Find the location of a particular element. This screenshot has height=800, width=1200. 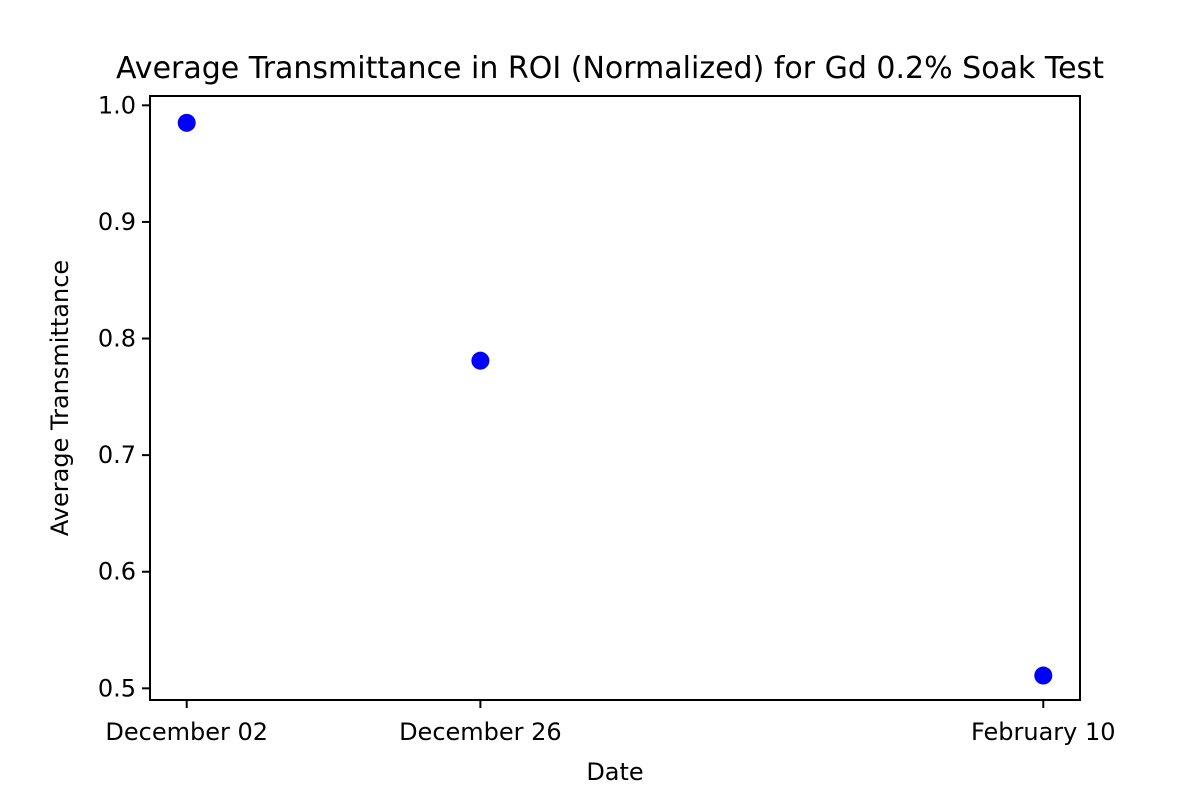

y-axis-label: Average Transmittance is located at coordinates (60, 398).